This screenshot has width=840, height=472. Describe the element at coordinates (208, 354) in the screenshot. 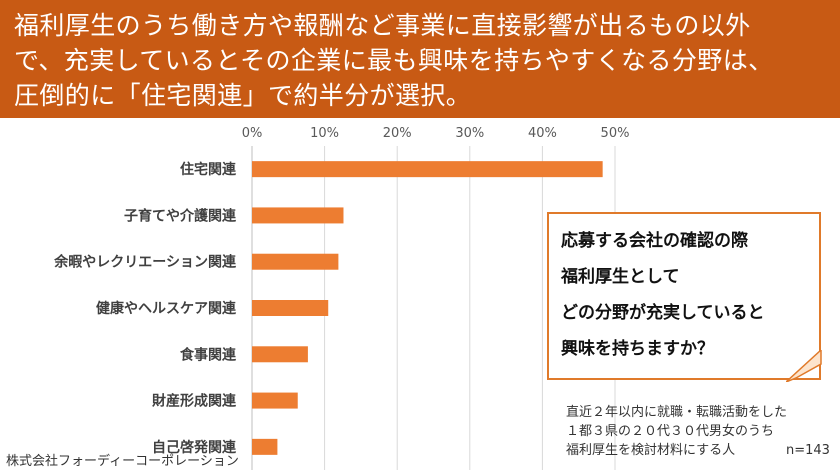

I see `category-label: 食事関連` at that location.